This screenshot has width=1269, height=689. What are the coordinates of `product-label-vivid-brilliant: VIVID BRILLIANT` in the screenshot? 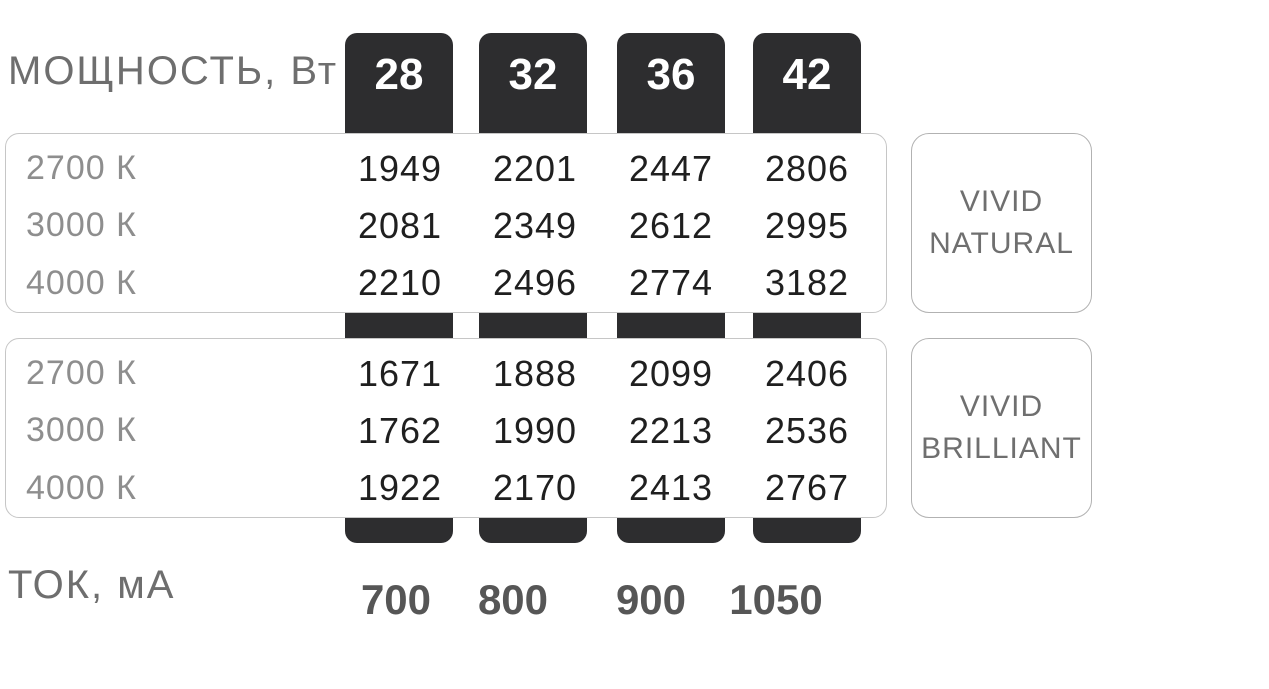 It's located at (1001, 428).